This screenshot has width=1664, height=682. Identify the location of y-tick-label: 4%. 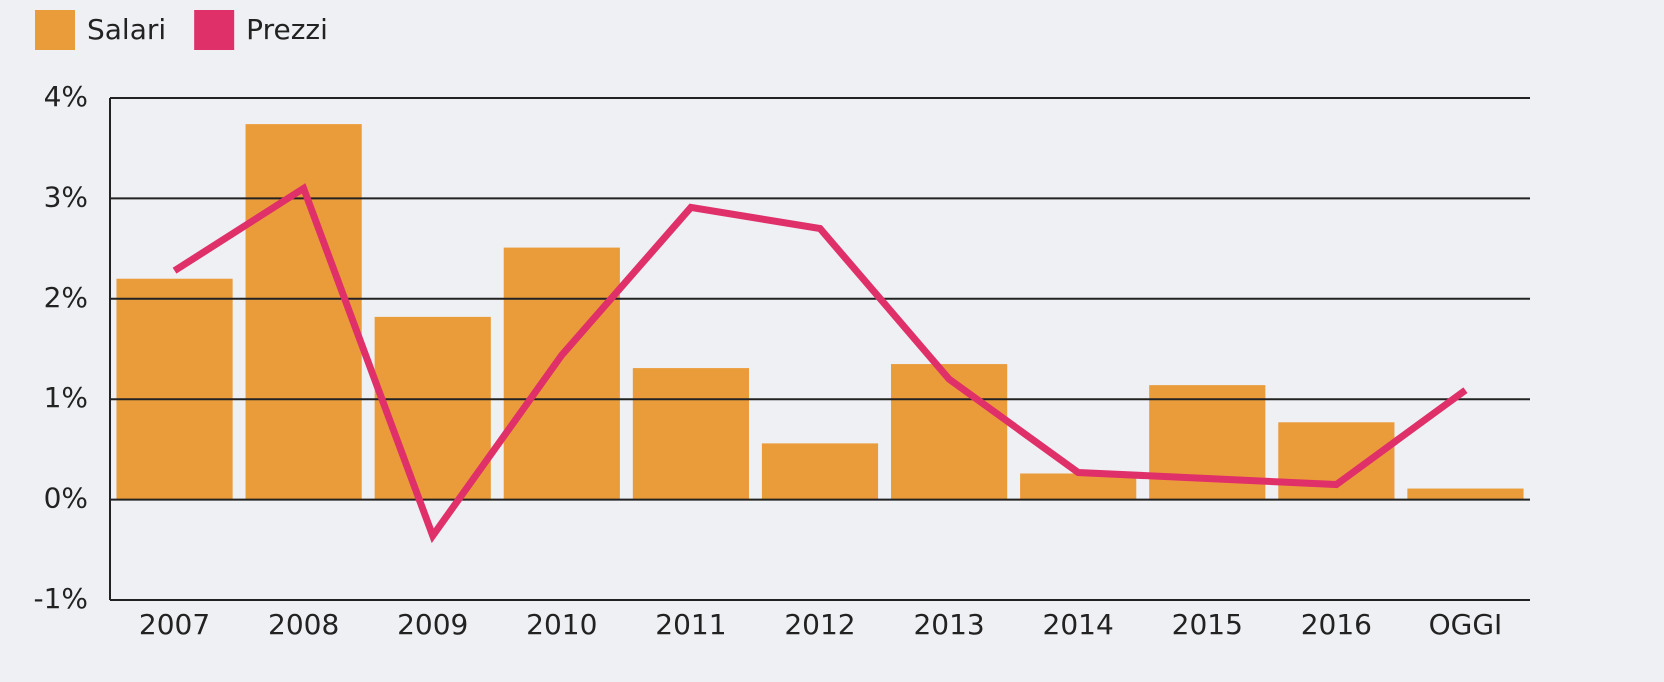
(66, 96).